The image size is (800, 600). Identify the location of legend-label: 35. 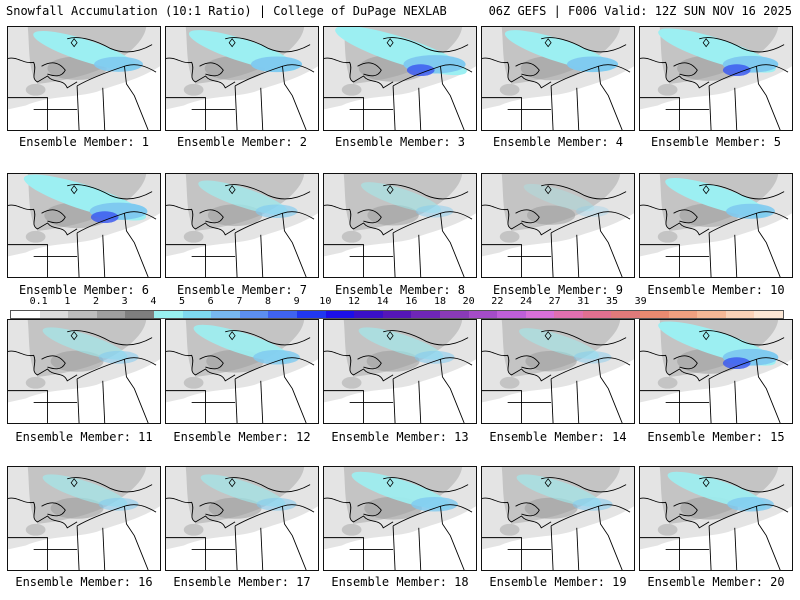
(612, 301).